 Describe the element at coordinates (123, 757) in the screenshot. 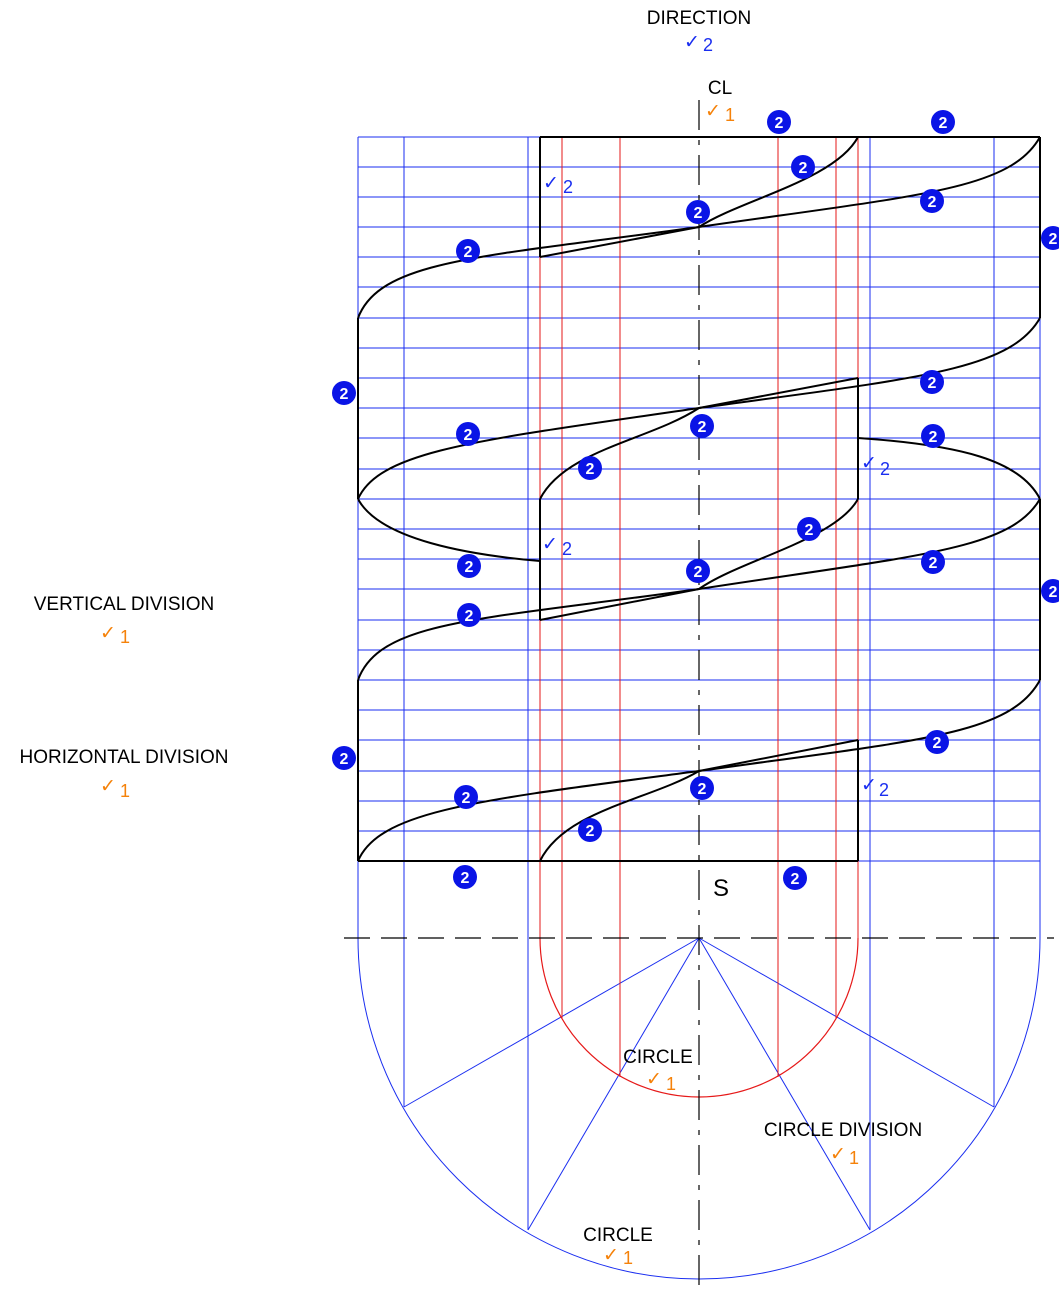

I see `horizontal-division-label: HORIZONTAL DIVISION` at that location.